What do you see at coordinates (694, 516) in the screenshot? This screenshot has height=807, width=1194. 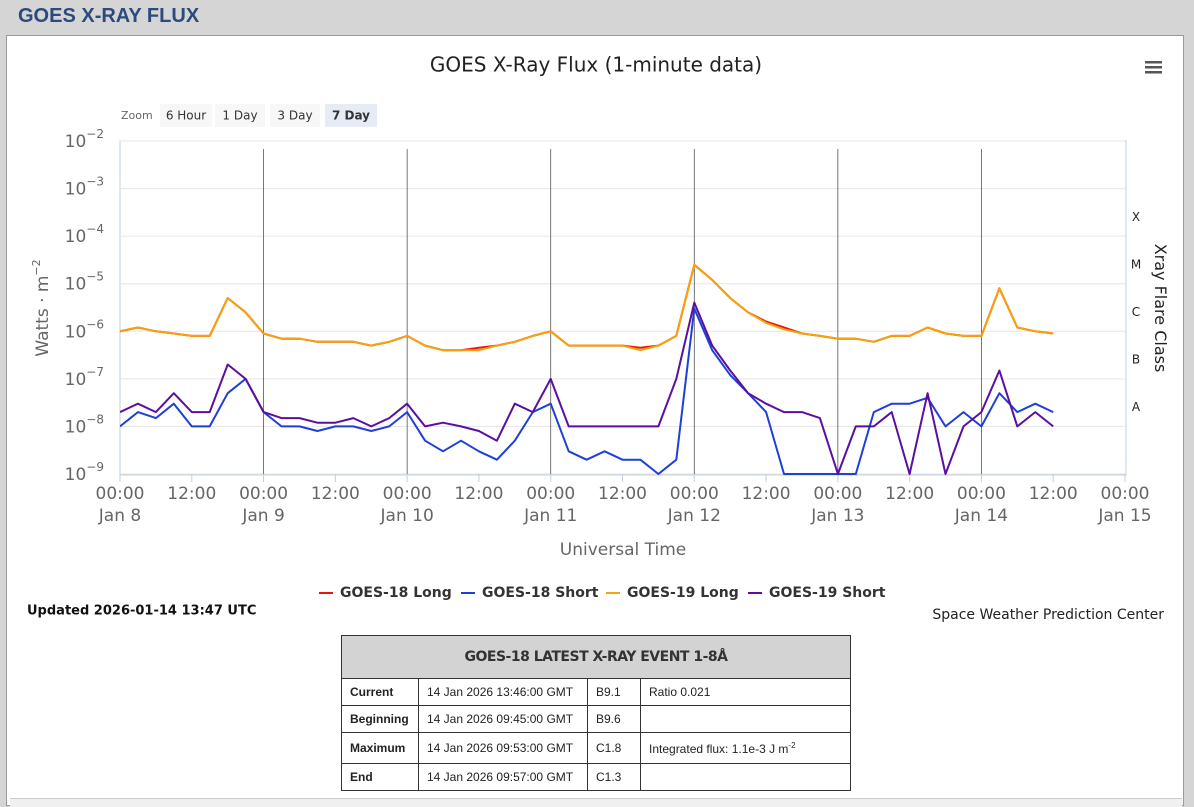 I see `x-tick-label: Jan 12` at bounding box center [694, 516].